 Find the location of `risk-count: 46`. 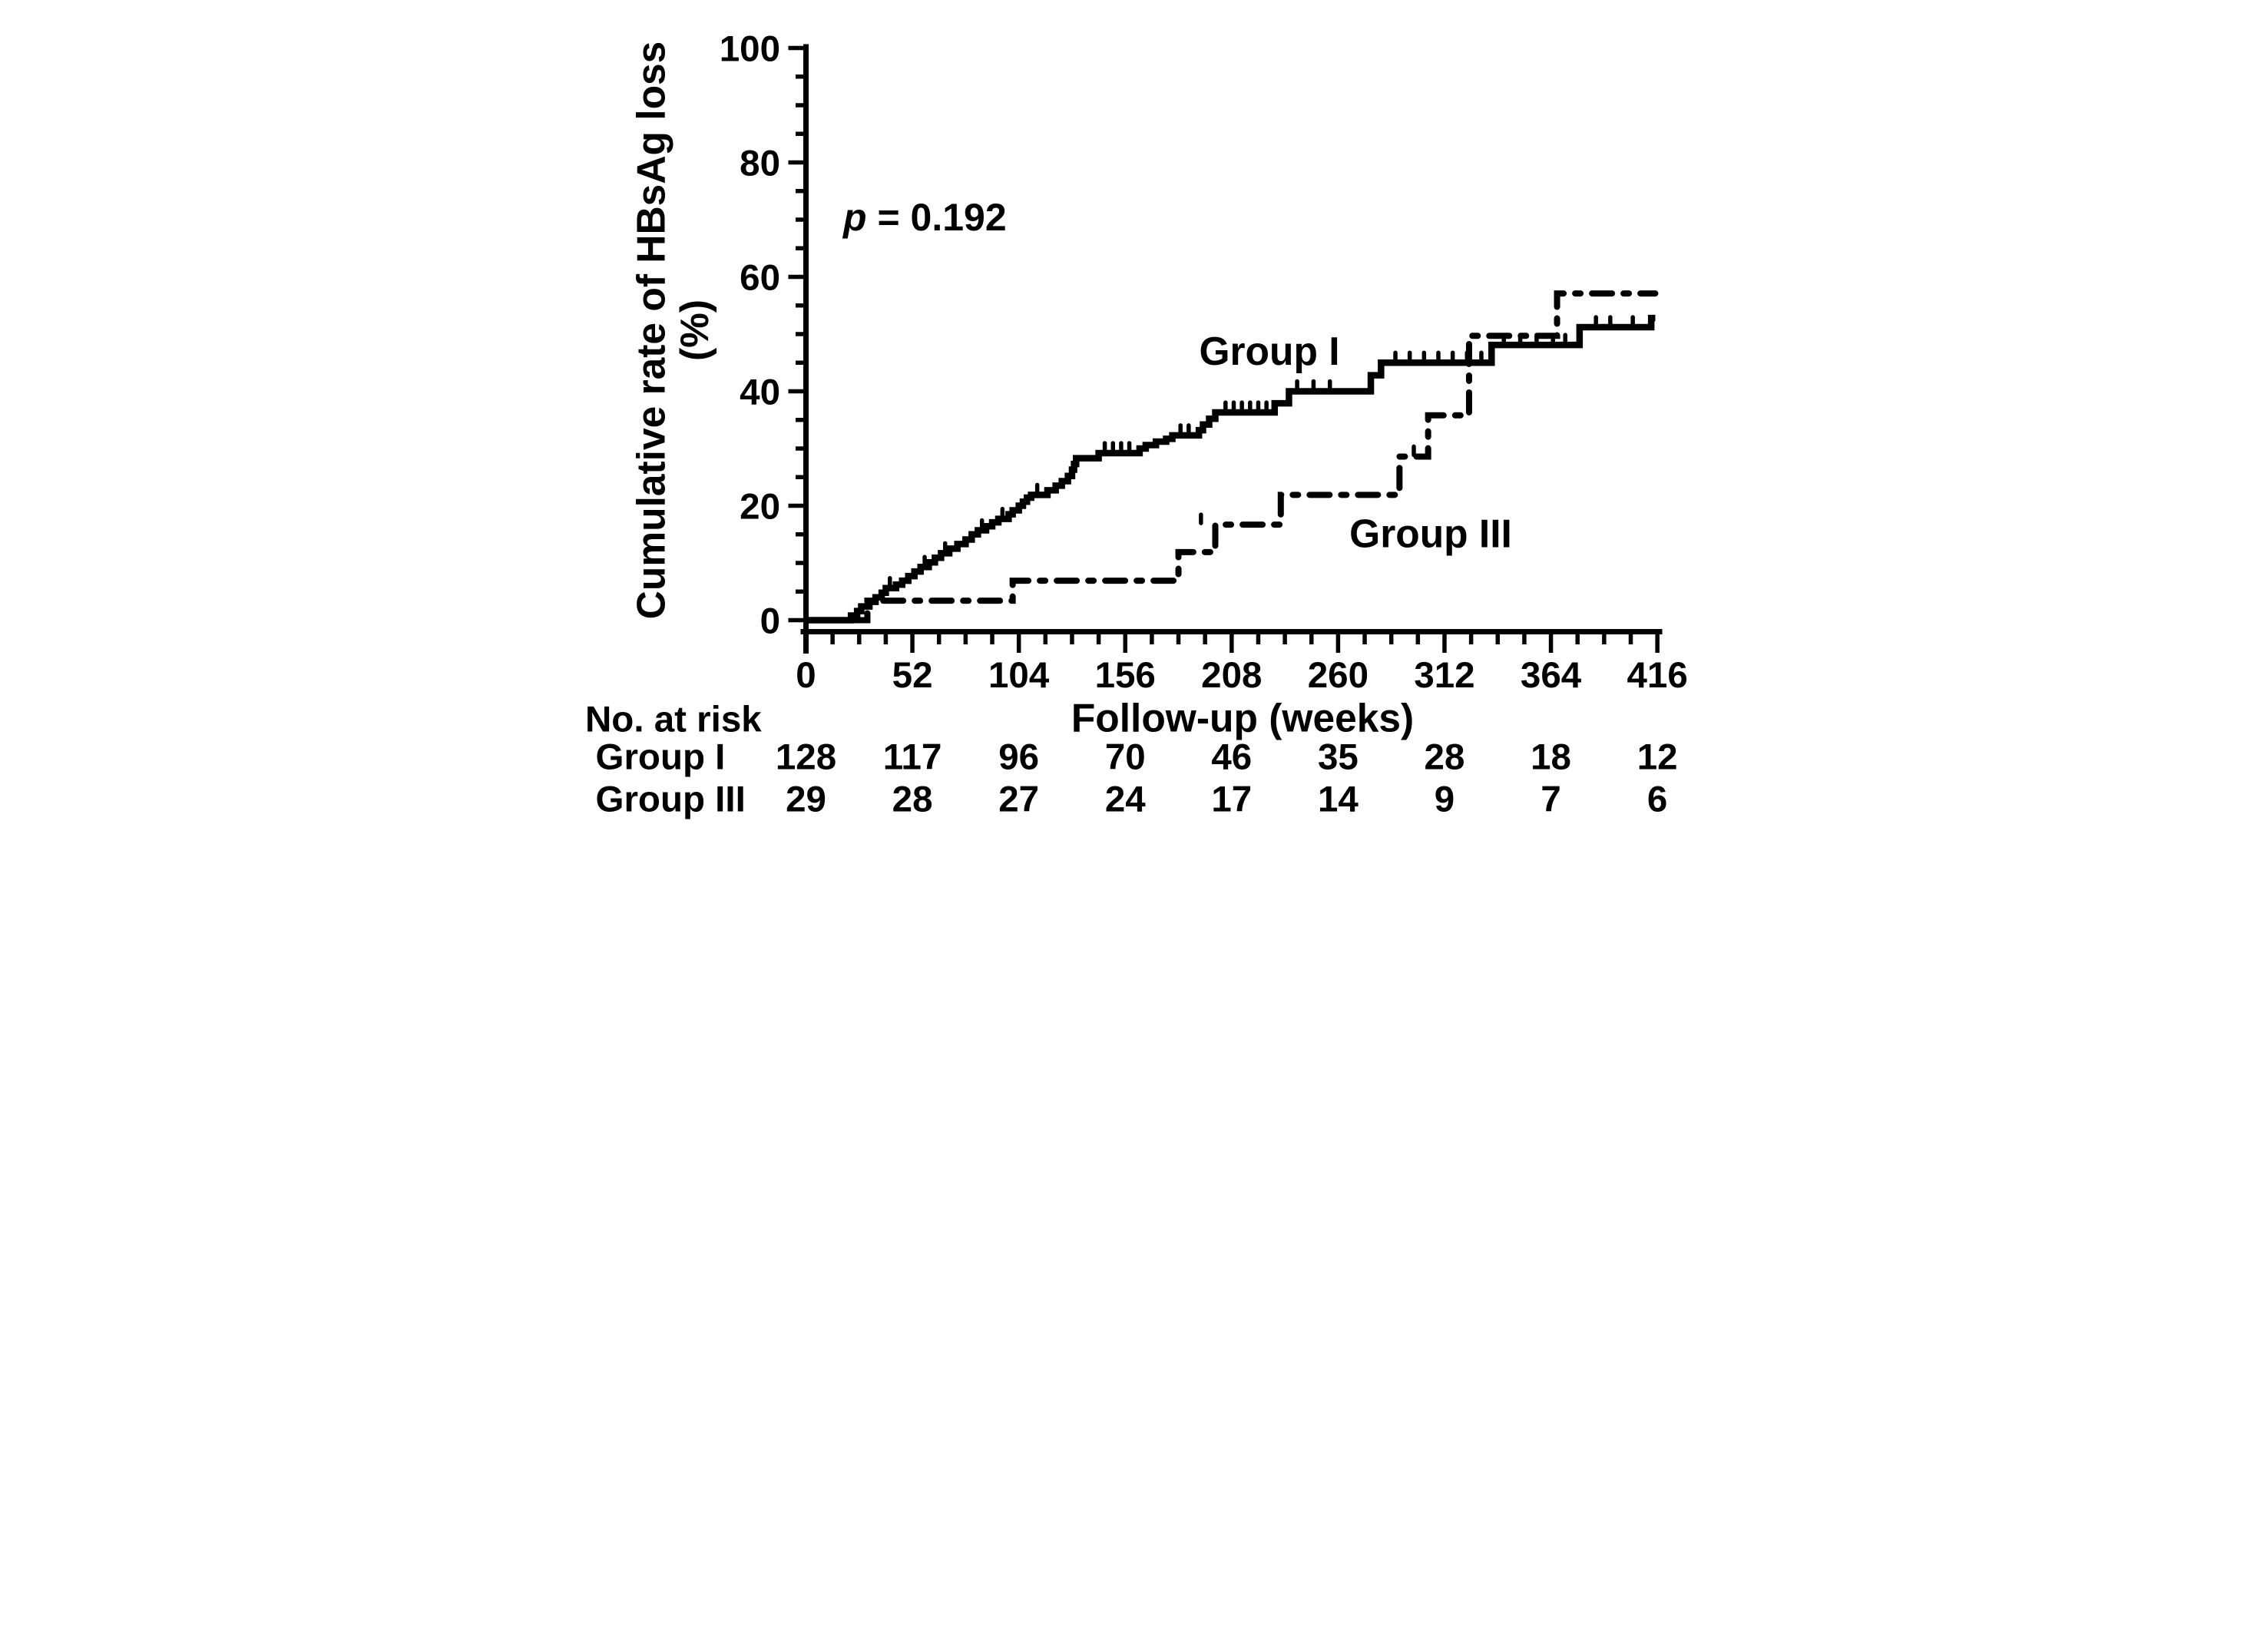

risk-count: 46 is located at coordinates (1231, 758).